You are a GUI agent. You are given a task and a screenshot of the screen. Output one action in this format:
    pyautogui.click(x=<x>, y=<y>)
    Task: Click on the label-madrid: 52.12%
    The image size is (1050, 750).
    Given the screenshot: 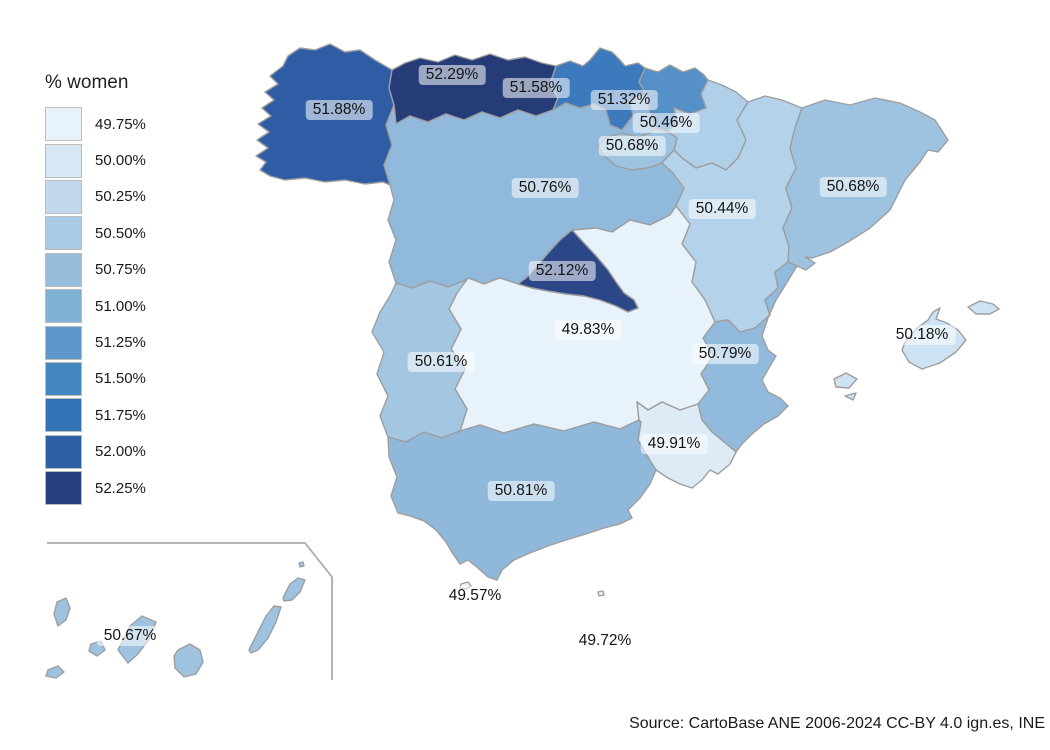 What is the action you would take?
    pyautogui.click(x=562, y=271)
    